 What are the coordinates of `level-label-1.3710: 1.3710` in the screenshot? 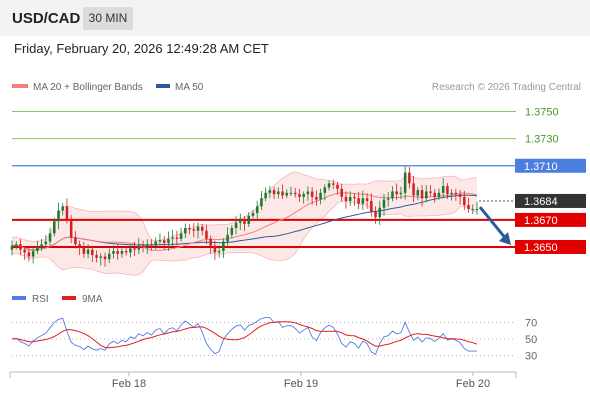 It's located at (541, 167).